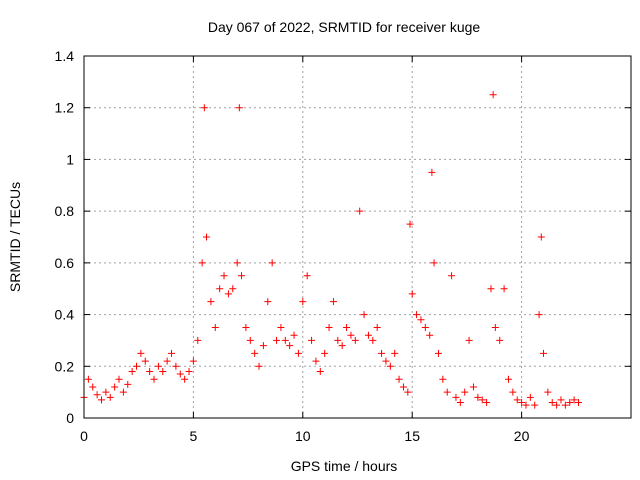 The image size is (640, 480). Describe the element at coordinates (65, 263) in the screenshot. I see `y-tick-label: 0.6` at that location.